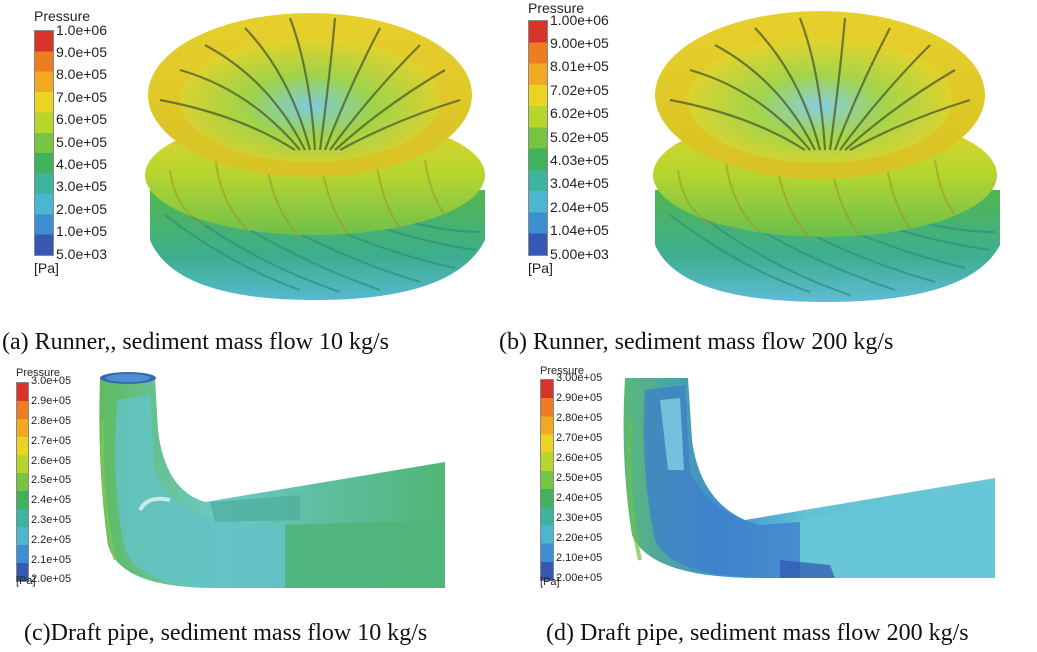 This screenshot has width=1037, height=652. Describe the element at coordinates (51, 520) in the screenshot. I see `legend-tick-label: 2.3e+05` at that location.